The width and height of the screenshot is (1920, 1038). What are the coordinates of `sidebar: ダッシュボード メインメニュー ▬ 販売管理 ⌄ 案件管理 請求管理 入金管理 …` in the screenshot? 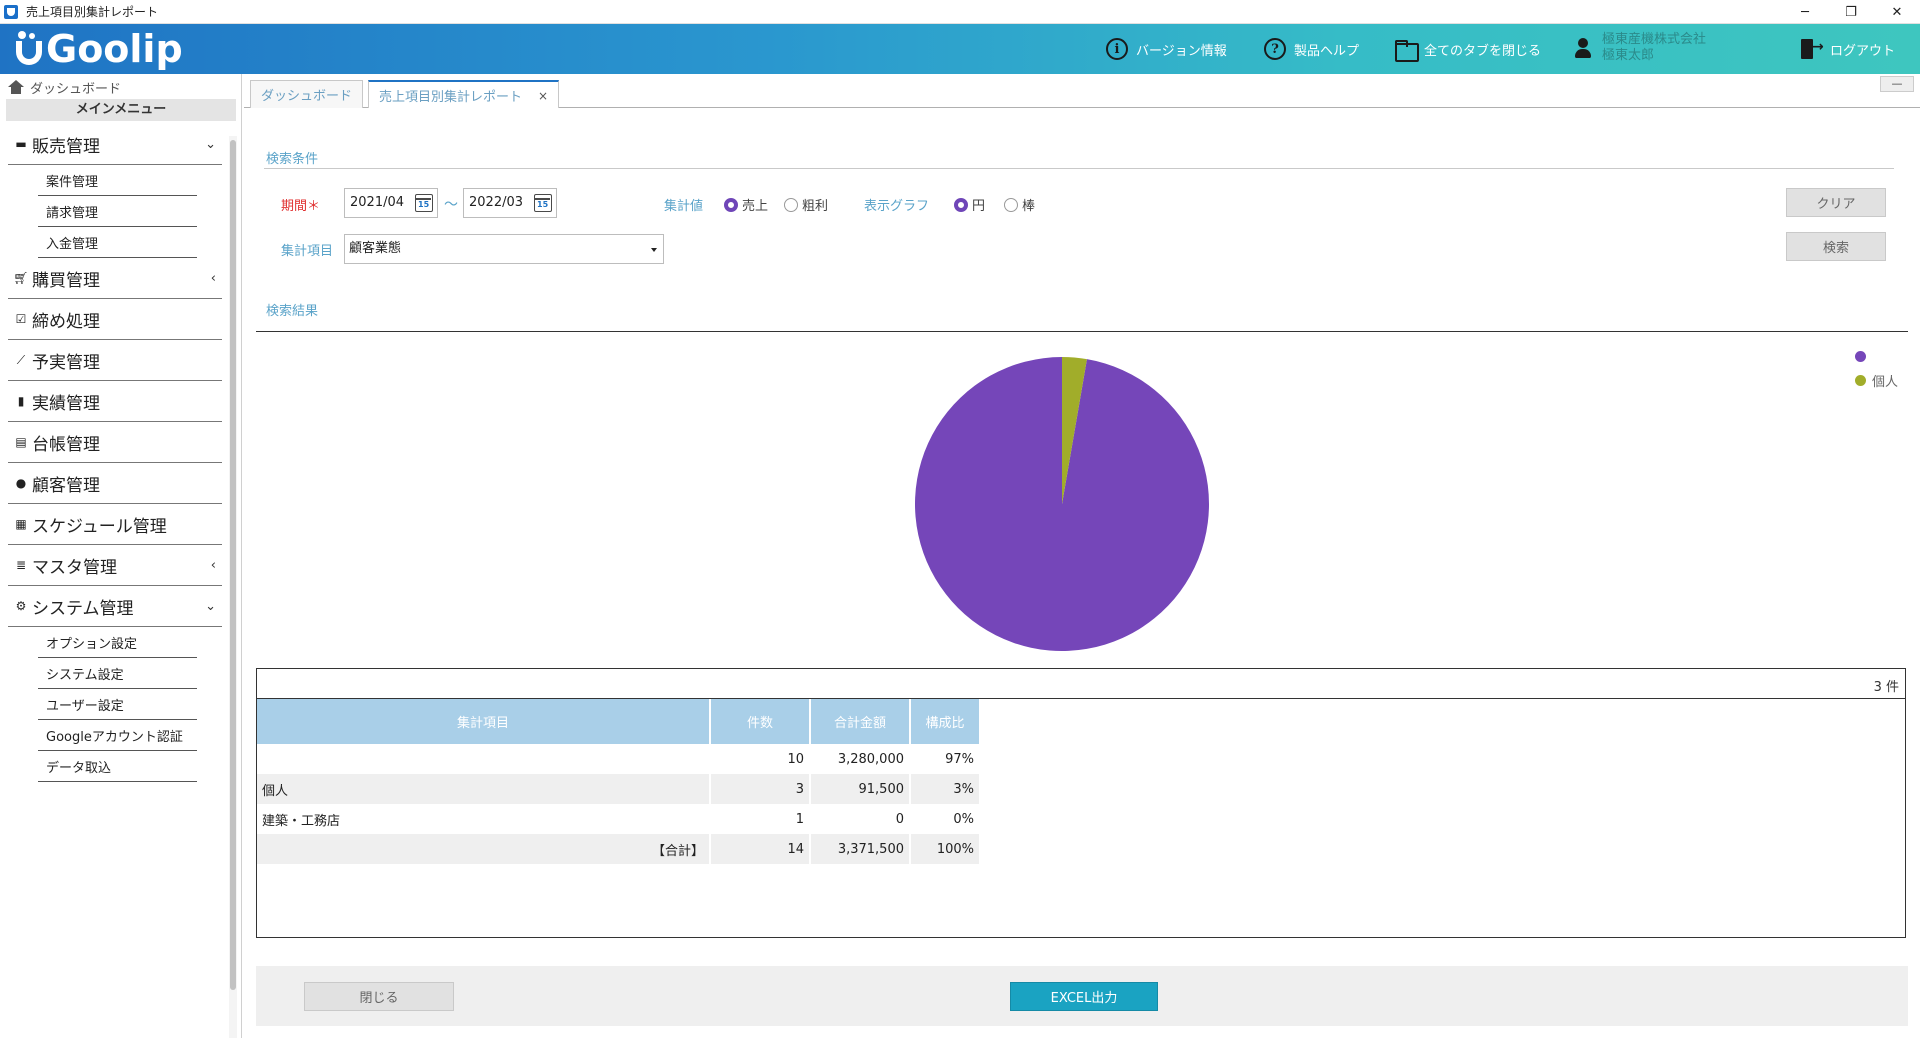 It's located at (121, 556).